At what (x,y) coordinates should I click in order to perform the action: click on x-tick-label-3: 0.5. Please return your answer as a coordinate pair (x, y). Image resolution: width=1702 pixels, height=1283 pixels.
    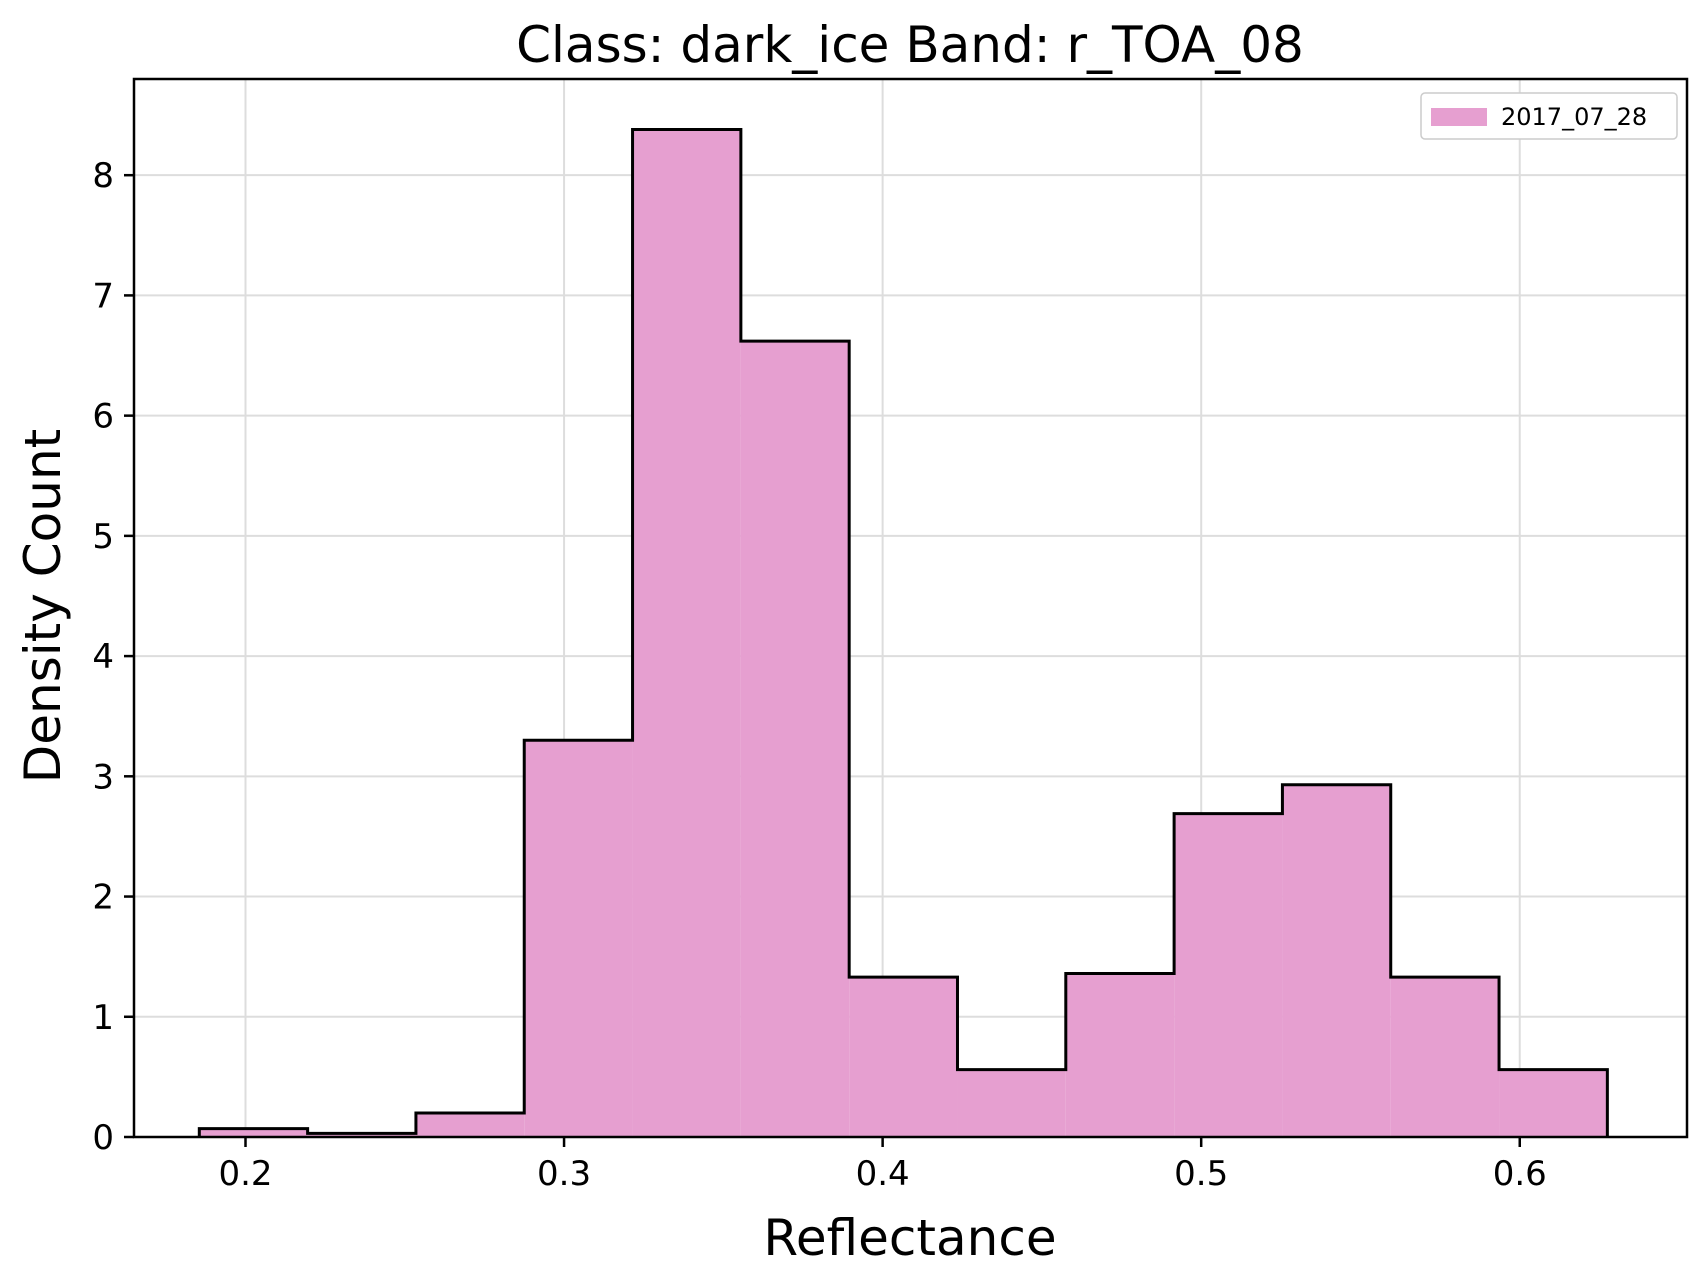
    Looking at the image, I should click on (1201, 1174).